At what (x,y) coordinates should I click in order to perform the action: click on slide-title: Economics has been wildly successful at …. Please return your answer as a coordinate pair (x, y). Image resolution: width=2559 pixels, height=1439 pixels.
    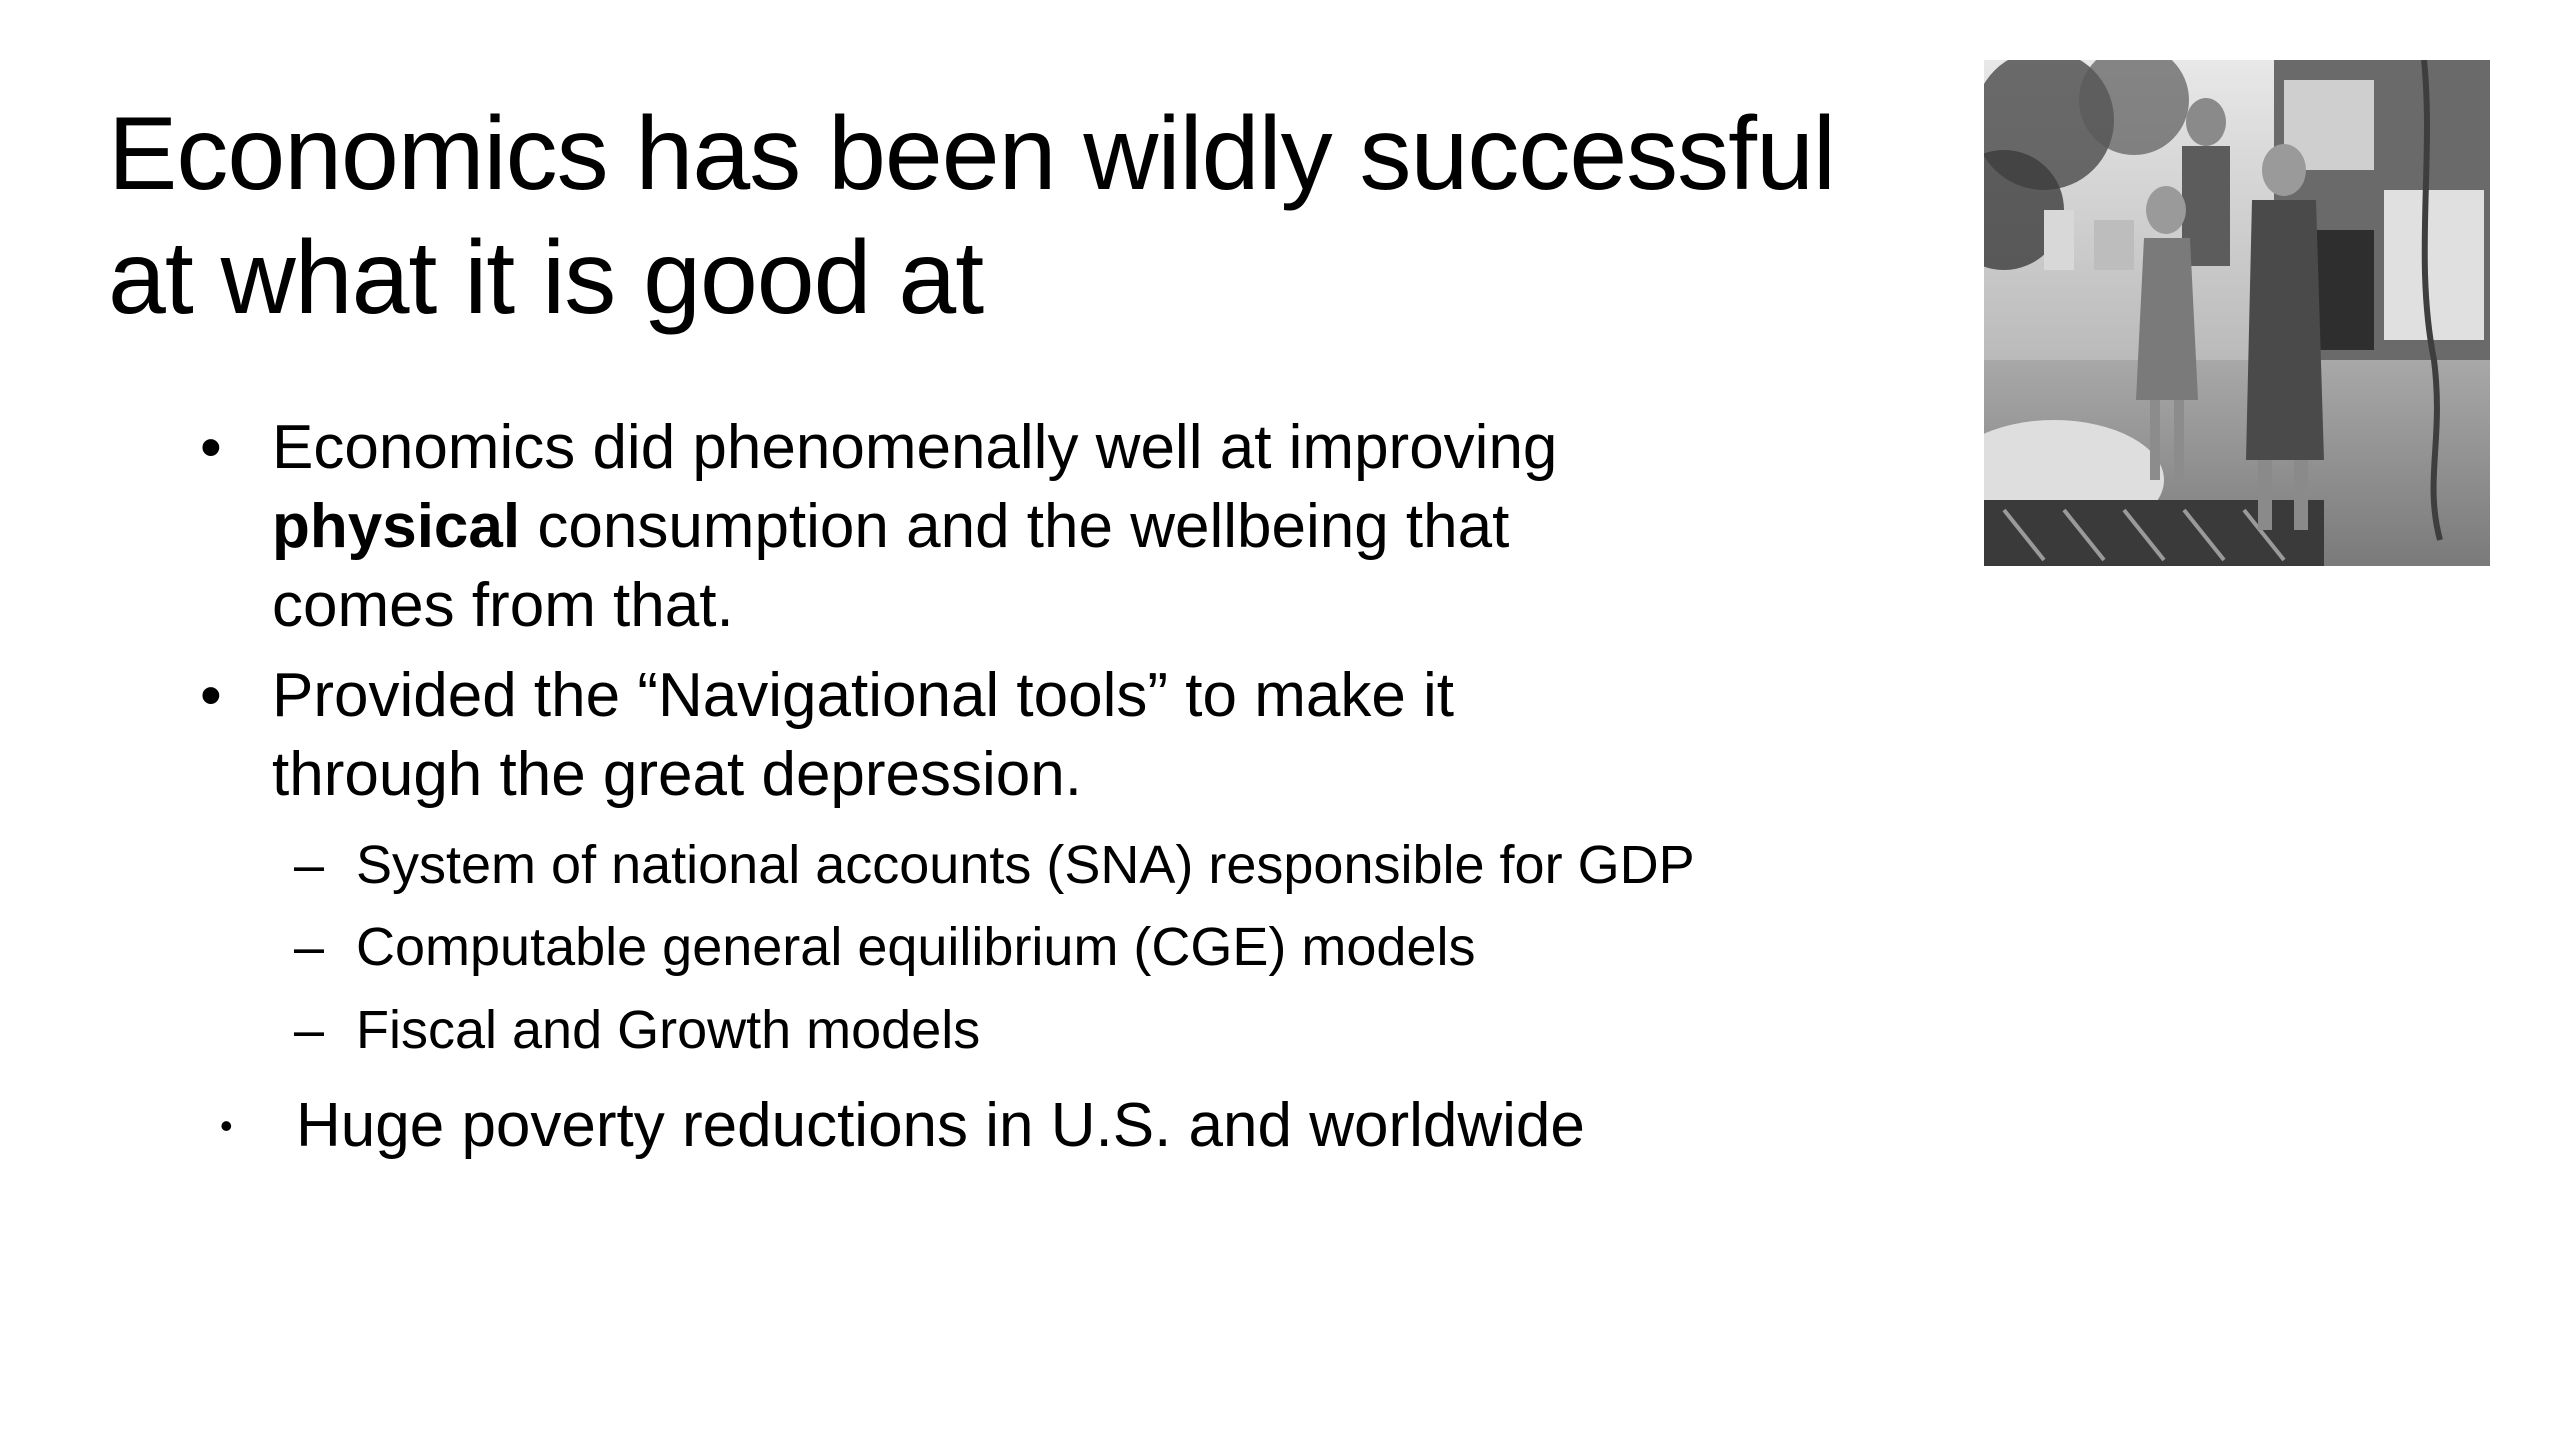
    Looking at the image, I should click on (1018, 216).